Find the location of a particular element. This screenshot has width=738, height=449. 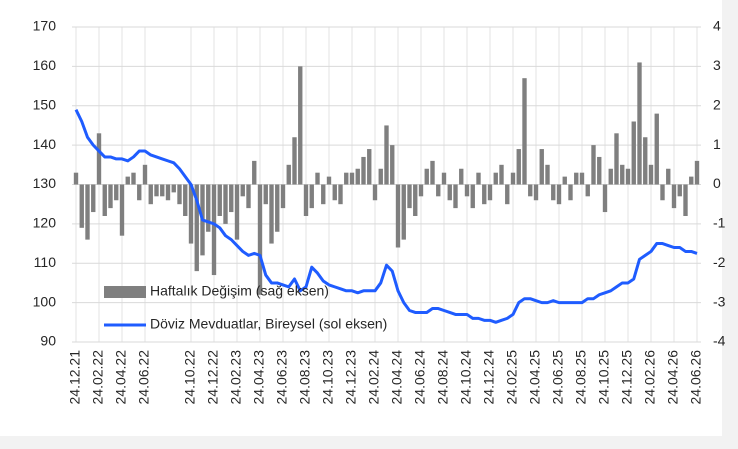

y-tick-label: 120 is located at coordinates (45, 223).